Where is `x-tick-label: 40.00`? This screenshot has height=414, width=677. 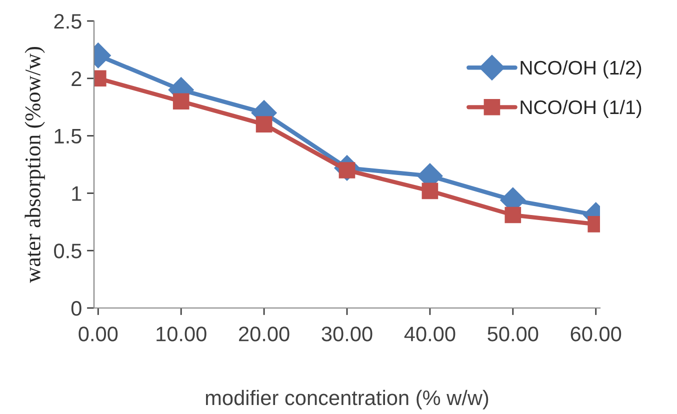
x-tick-label: 40.00 is located at coordinates (430, 334).